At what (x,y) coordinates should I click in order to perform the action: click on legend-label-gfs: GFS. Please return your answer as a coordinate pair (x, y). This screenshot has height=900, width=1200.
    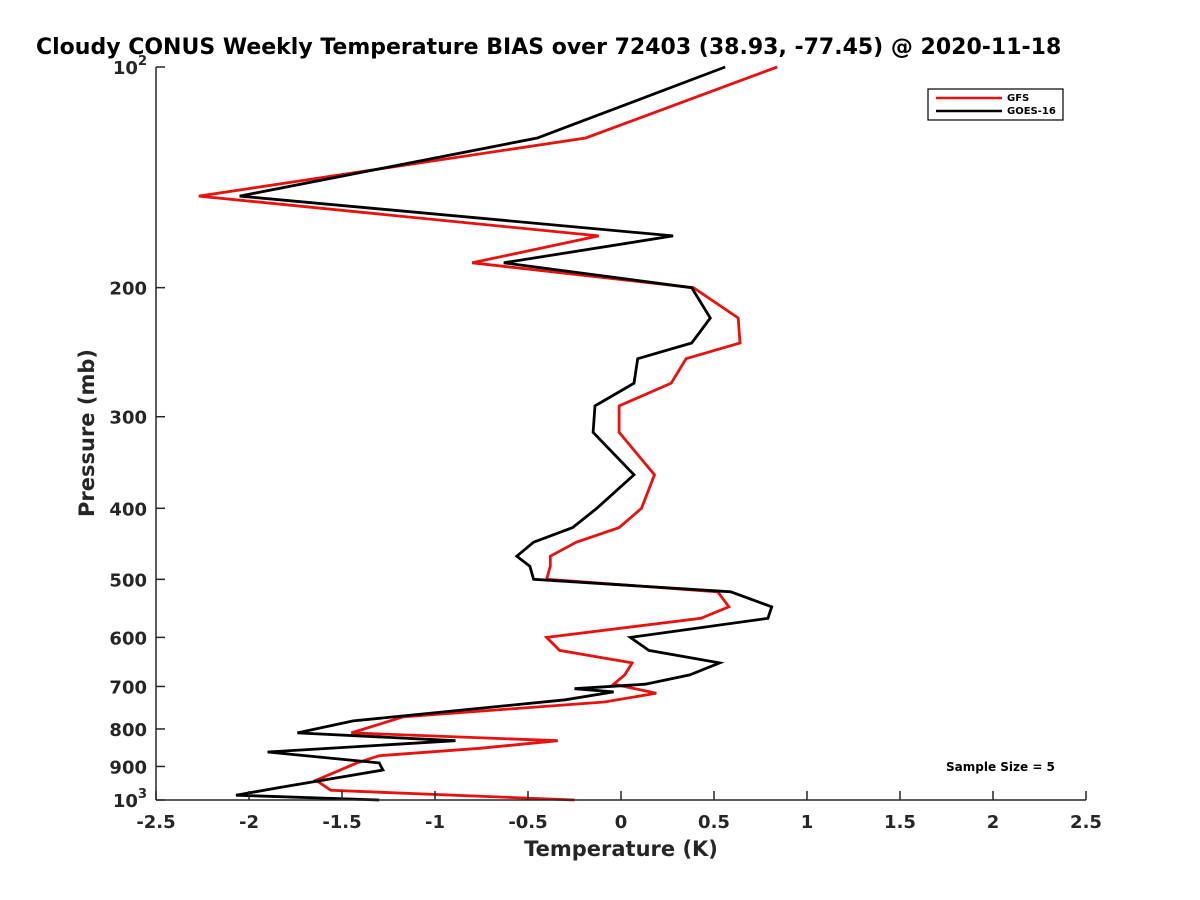
    Looking at the image, I should click on (1018, 98).